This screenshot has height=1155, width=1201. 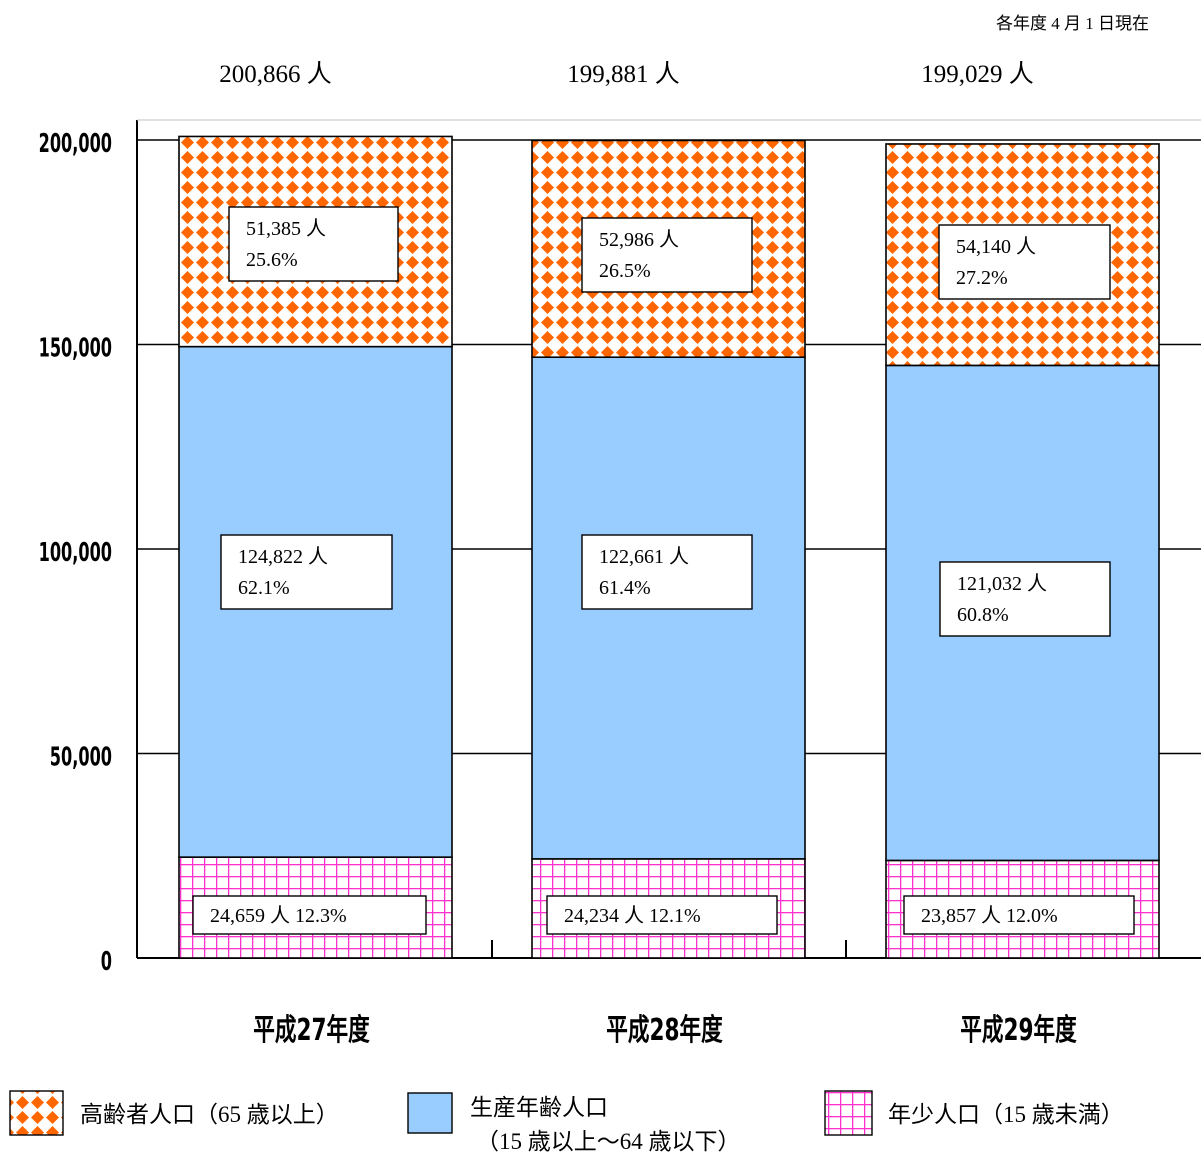 I want to click on y-tick-label: 200,000, so click(x=75, y=144).